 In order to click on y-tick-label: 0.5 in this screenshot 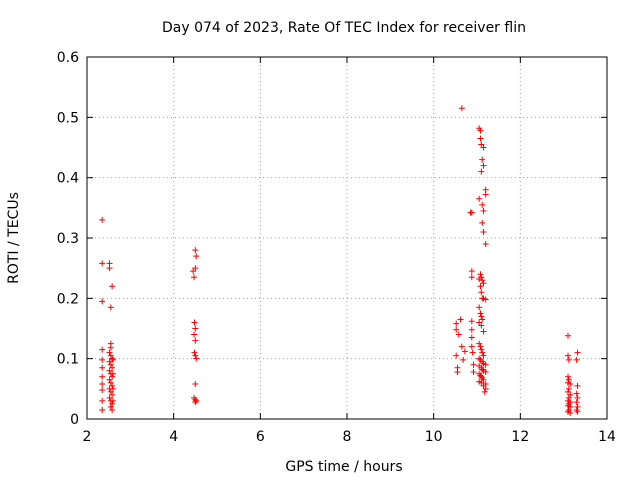, I will do `click(68, 118)`.